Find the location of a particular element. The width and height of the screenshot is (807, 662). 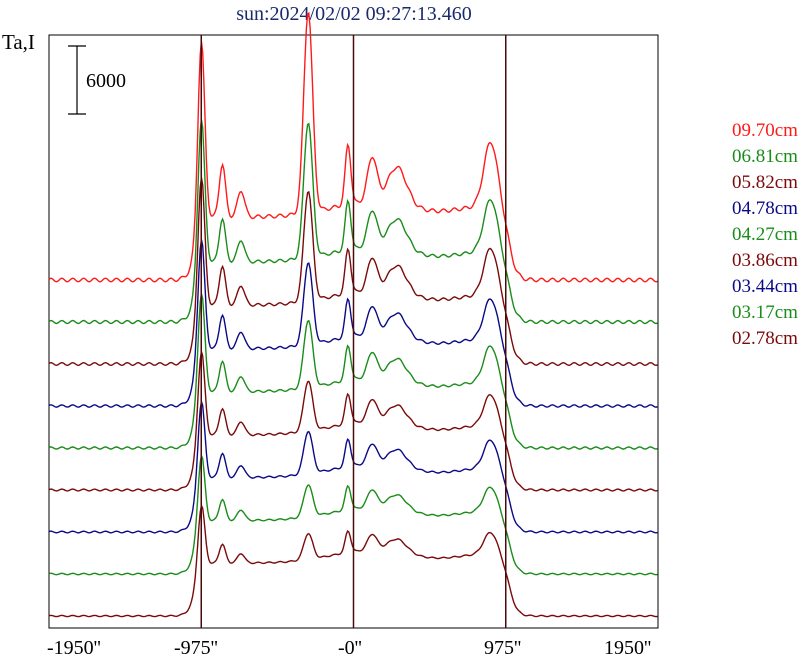

legend-item: 06.81cm is located at coordinates (765, 156).